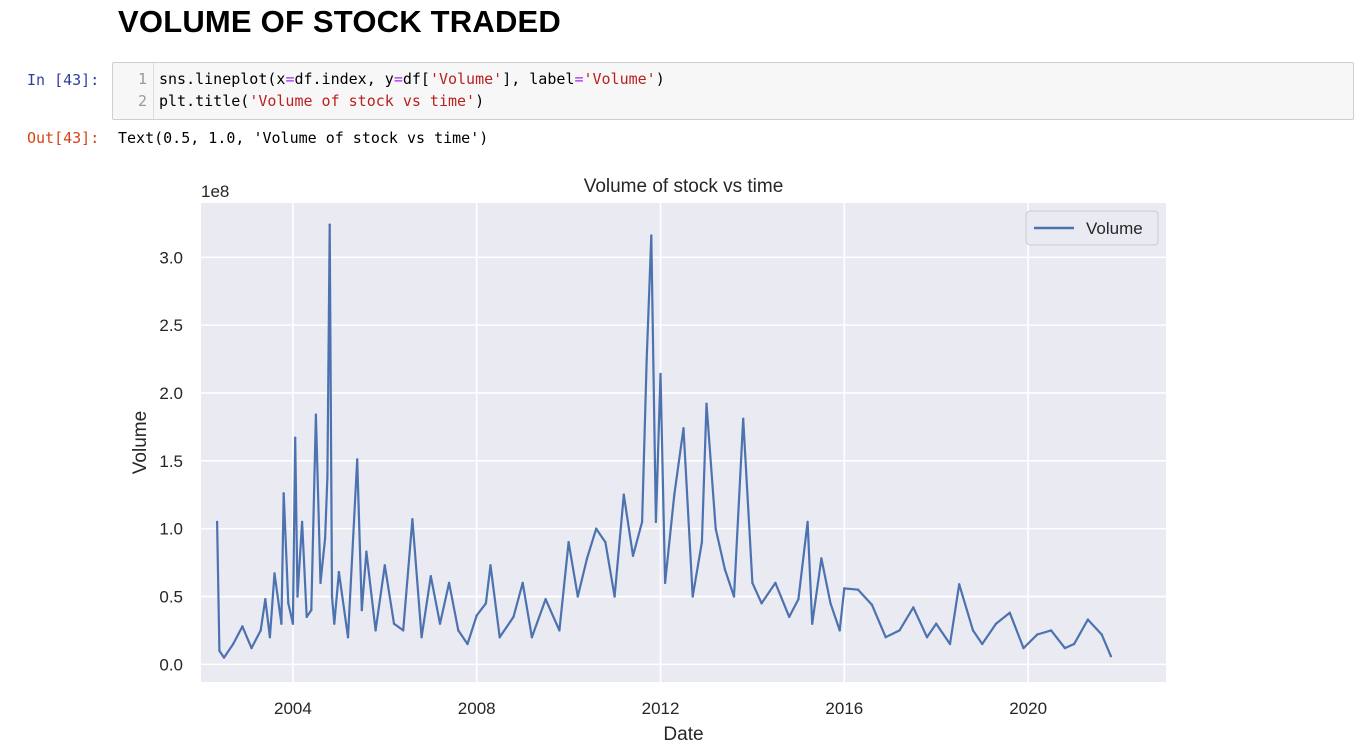  I want to click on code-line-2: plt.title('Volume of stock vs time'), so click(321, 101).